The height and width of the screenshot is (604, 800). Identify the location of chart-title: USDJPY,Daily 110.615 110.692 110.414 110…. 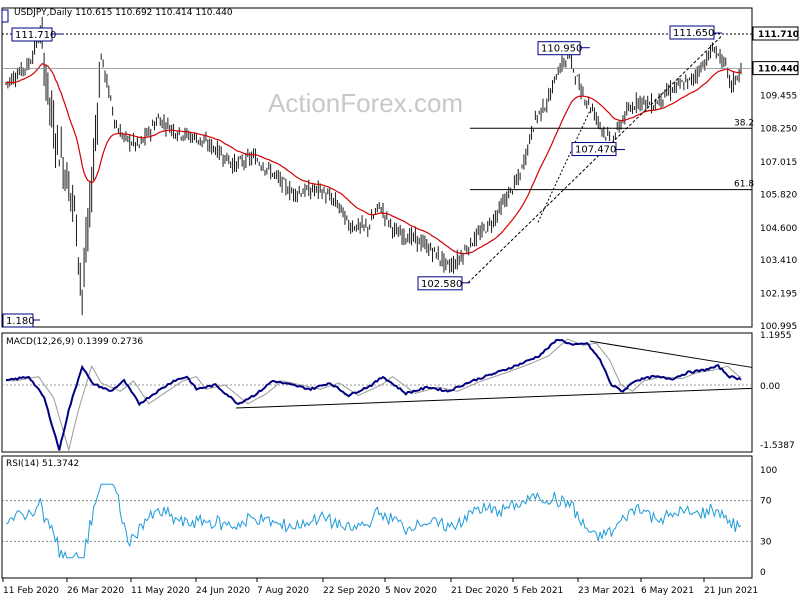
(123, 13).